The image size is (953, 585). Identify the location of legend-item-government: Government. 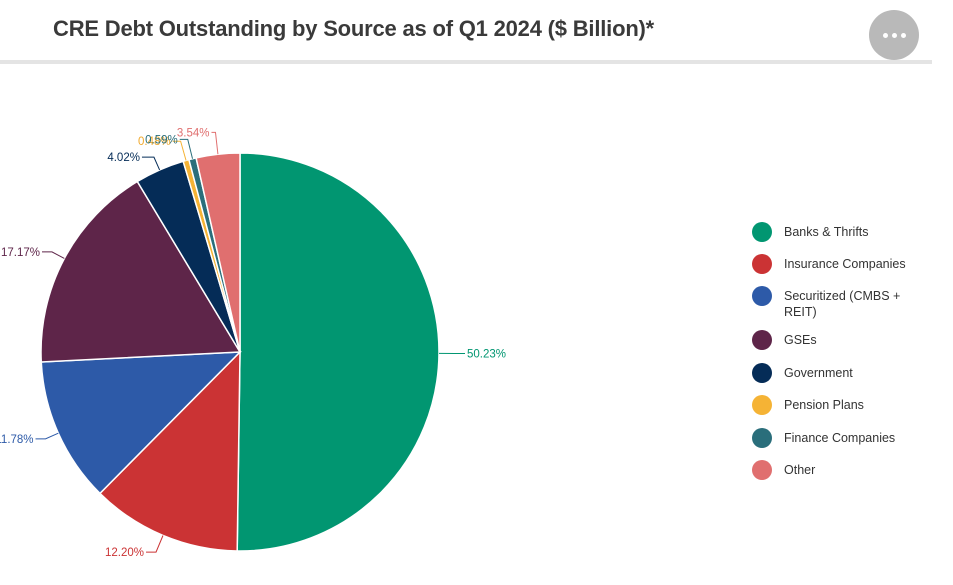
(847, 378).